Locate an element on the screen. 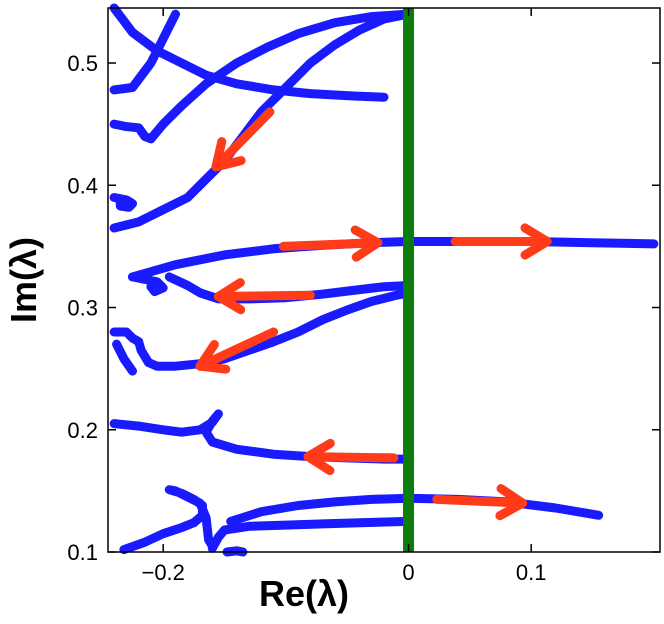 This screenshot has width=664, height=624. y-tick-label: 0.3 is located at coordinates (82, 308).